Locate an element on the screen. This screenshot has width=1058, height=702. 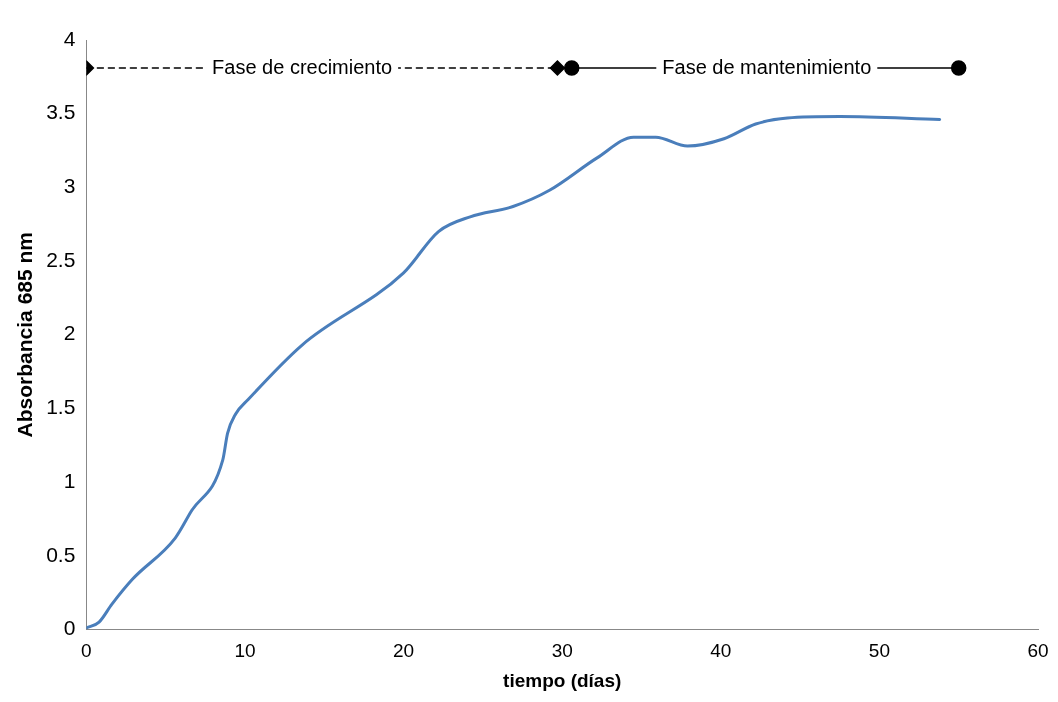
x-tick-label: 10 is located at coordinates (245, 651).